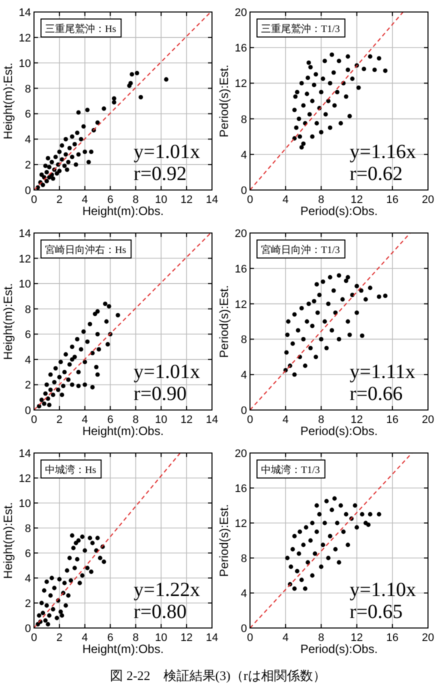 The width and height of the screenshot is (436, 693). I want to click on annotation: r=0.65, so click(376, 612).